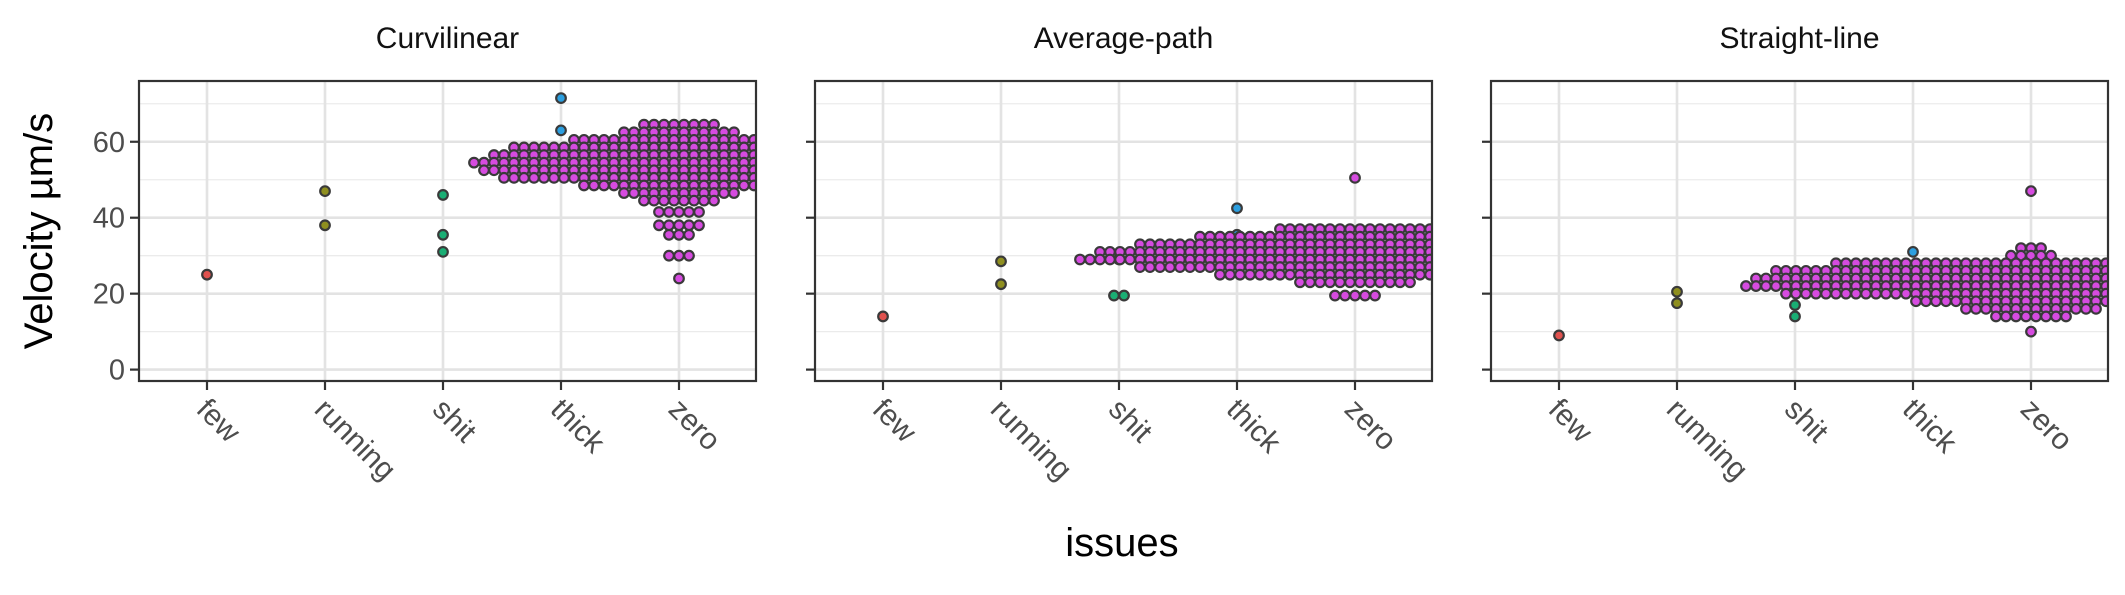  I want to click on point-thick, so click(1237, 208).